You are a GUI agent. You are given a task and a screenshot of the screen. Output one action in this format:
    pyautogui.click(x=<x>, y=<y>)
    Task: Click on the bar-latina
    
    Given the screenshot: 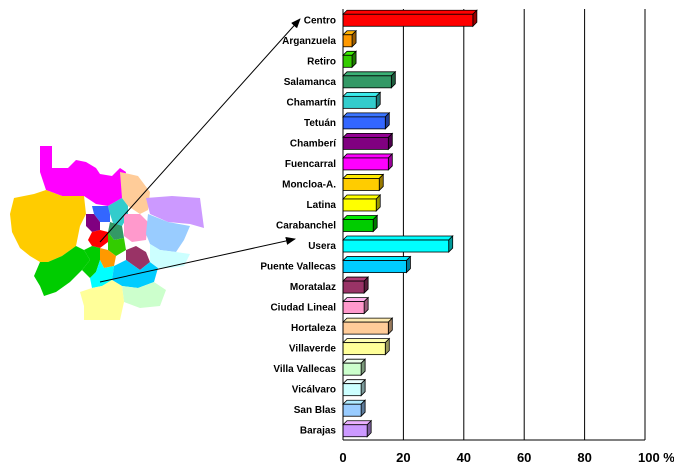 What is the action you would take?
    pyautogui.click(x=362, y=203)
    